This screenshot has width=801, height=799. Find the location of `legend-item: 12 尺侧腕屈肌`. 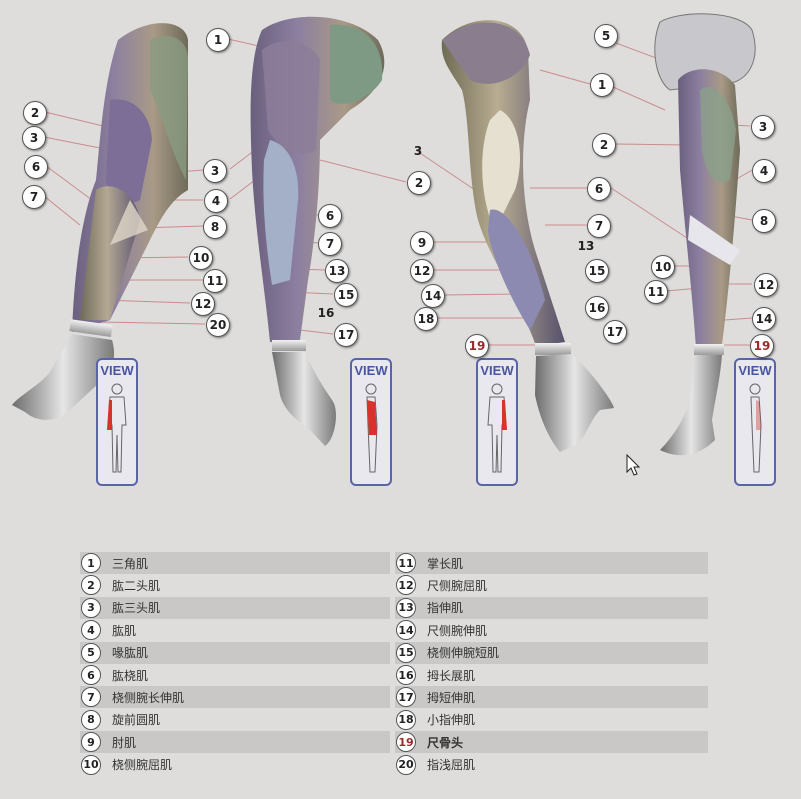

legend-item: 12 尺侧腕屈肌 is located at coordinates (551, 585).